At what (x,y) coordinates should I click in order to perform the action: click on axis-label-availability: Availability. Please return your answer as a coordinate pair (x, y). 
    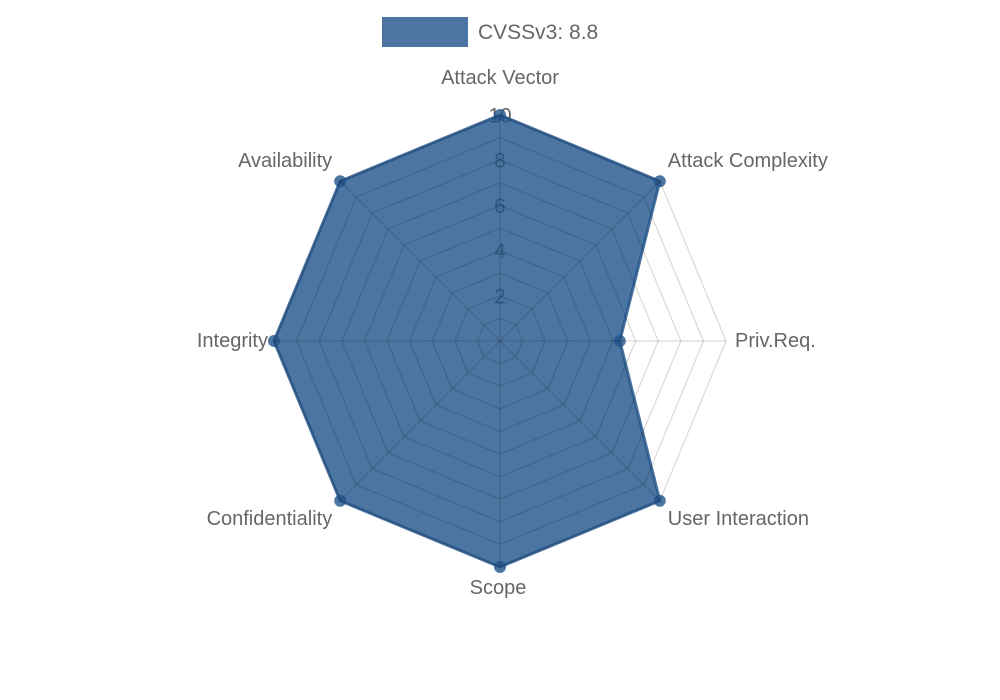
    Looking at the image, I should click on (285, 161).